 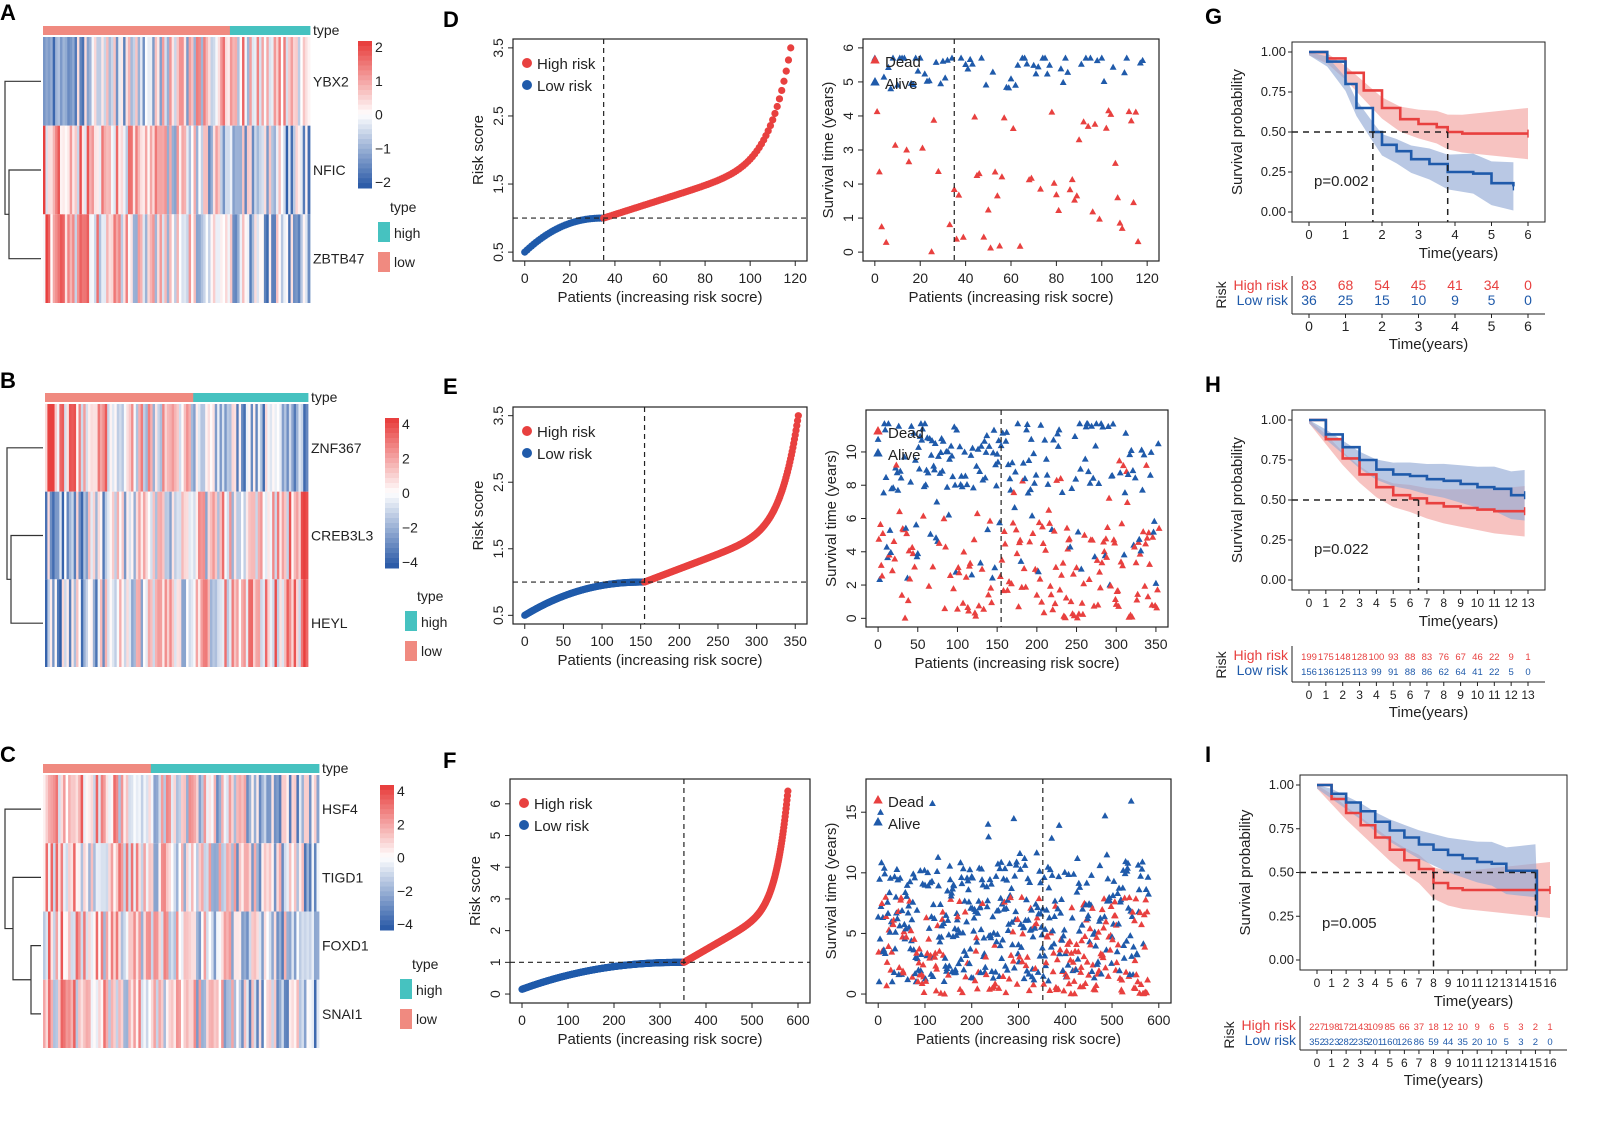 What do you see at coordinates (1506, 1042) in the screenshot?
I see `risk-count-low: 5` at bounding box center [1506, 1042].